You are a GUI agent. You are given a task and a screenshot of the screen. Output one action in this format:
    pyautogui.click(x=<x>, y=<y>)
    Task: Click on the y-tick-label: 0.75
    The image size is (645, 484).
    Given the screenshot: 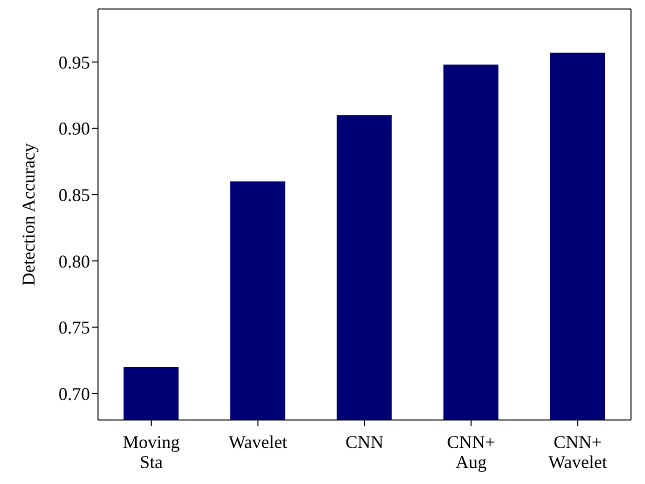 What is the action you would take?
    pyautogui.click(x=74, y=328)
    